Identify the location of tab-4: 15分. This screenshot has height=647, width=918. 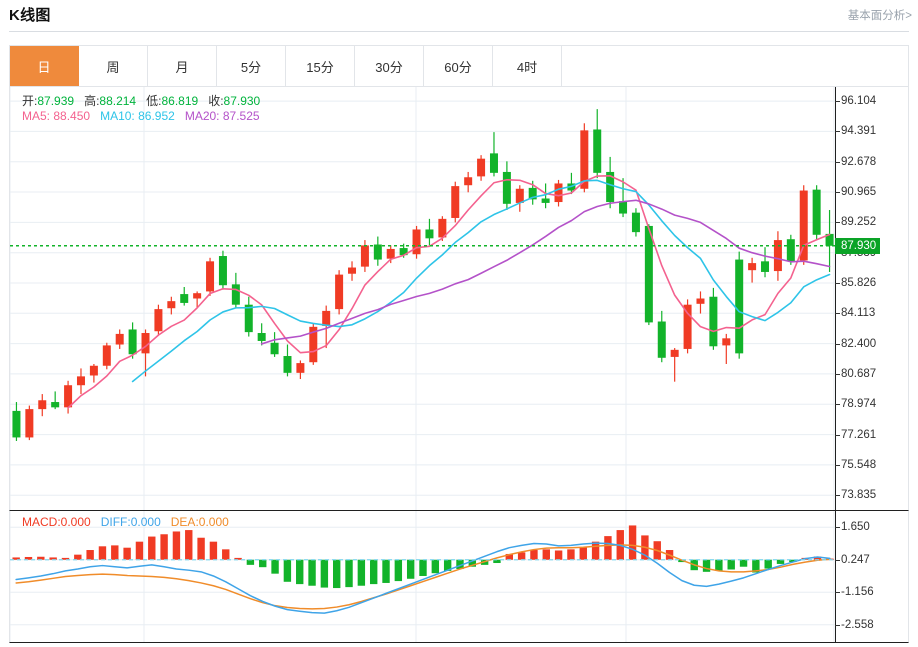
(320, 66).